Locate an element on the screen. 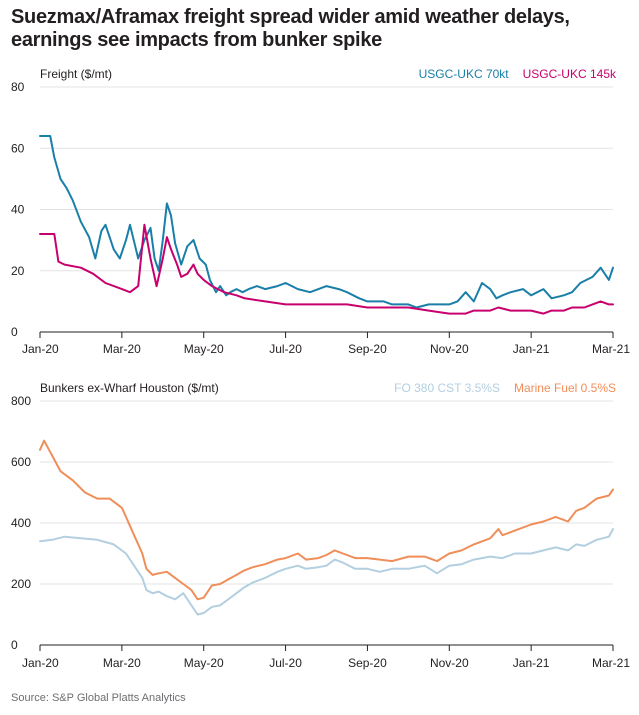  y-tick-label: 80 is located at coordinates (18, 87).